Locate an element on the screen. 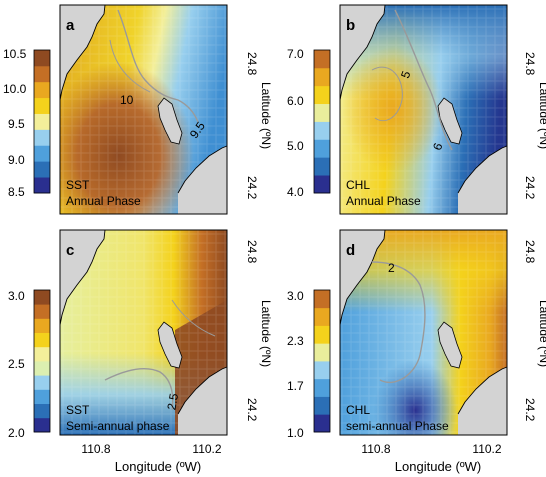 The width and height of the screenshot is (546, 477). panel-a-colorbar: 10.5 10.0 9.5 9.0 8.5 is located at coordinates (27, 123).